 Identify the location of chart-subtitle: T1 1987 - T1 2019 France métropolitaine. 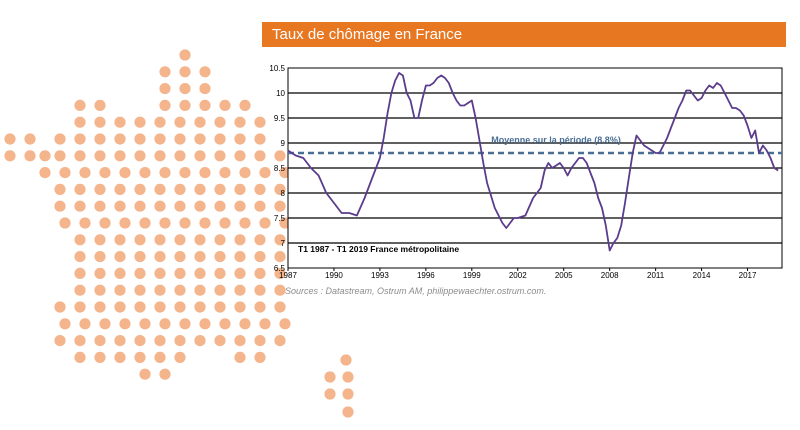
(378, 249).